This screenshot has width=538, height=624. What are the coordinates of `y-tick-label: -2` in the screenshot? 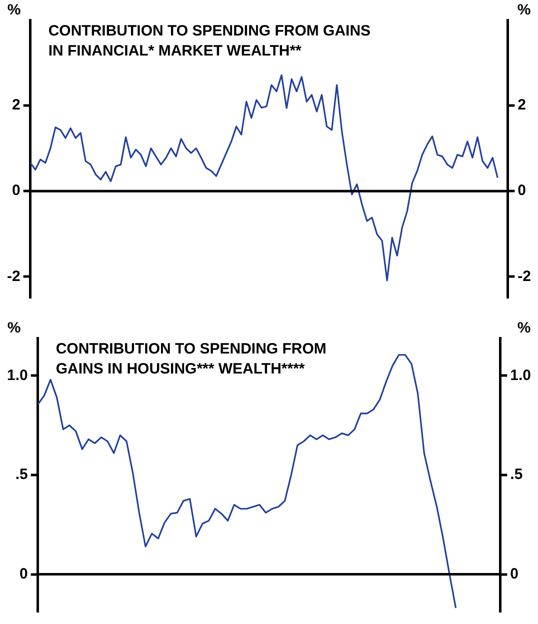 It's located at (13, 276).